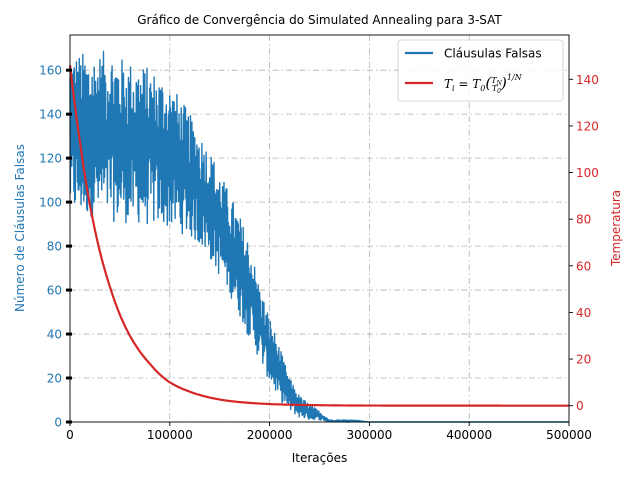 The image size is (640, 480). Describe the element at coordinates (170, 435) in the screenshot. I see `x-tick-label: 100000` at that location.